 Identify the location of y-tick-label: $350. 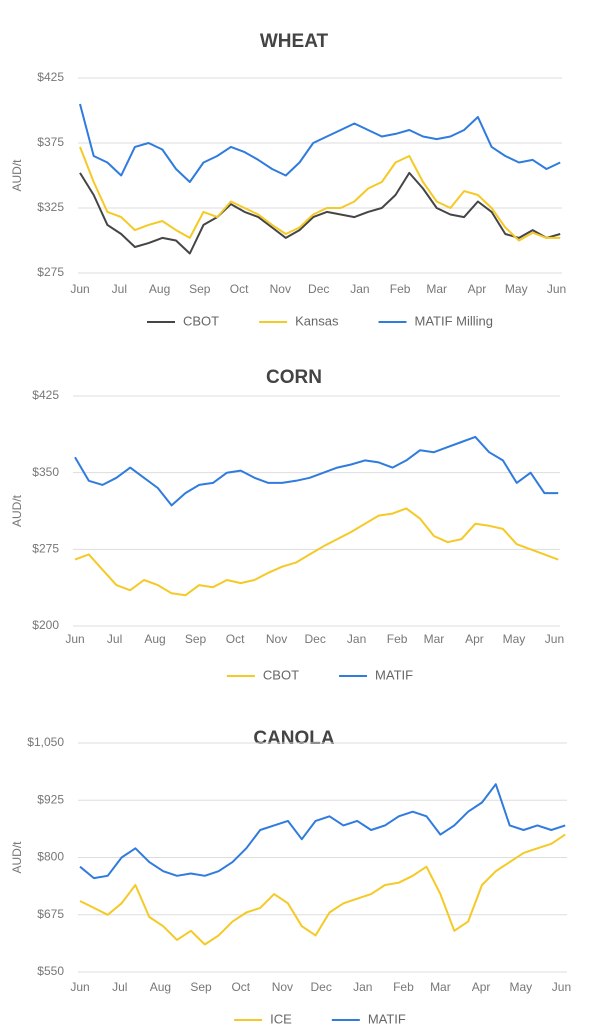
(45, 472).